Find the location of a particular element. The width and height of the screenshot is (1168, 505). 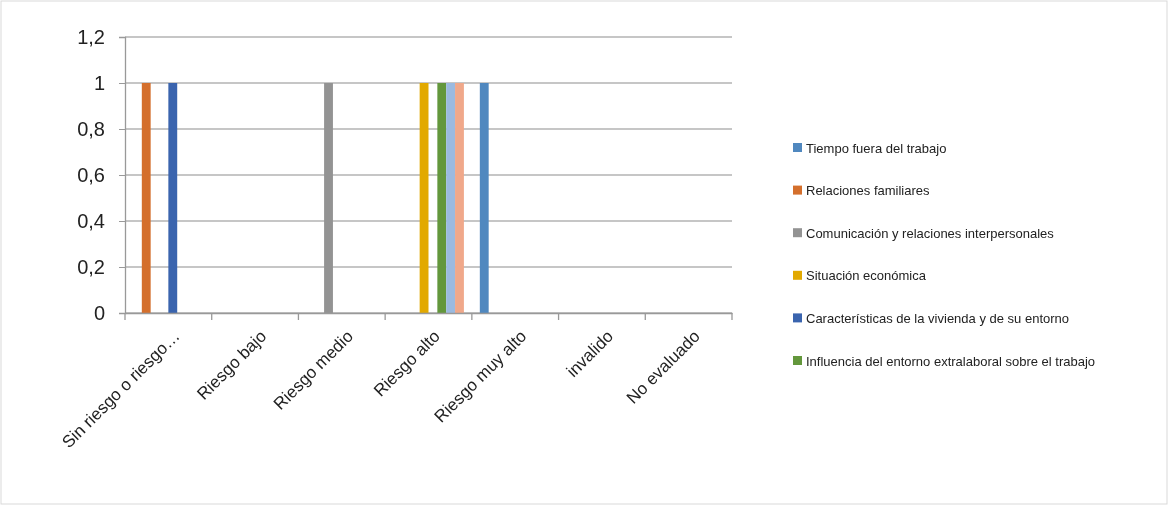

legend-label: Características de la vivienda y de su entorno is located at coordinates (938, 318).